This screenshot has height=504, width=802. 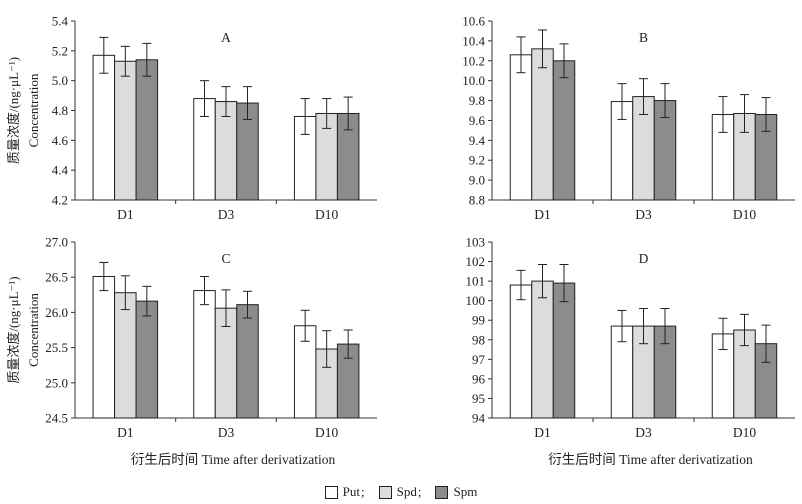 I want to click on panel-label: A, so click(x=226, y=37).